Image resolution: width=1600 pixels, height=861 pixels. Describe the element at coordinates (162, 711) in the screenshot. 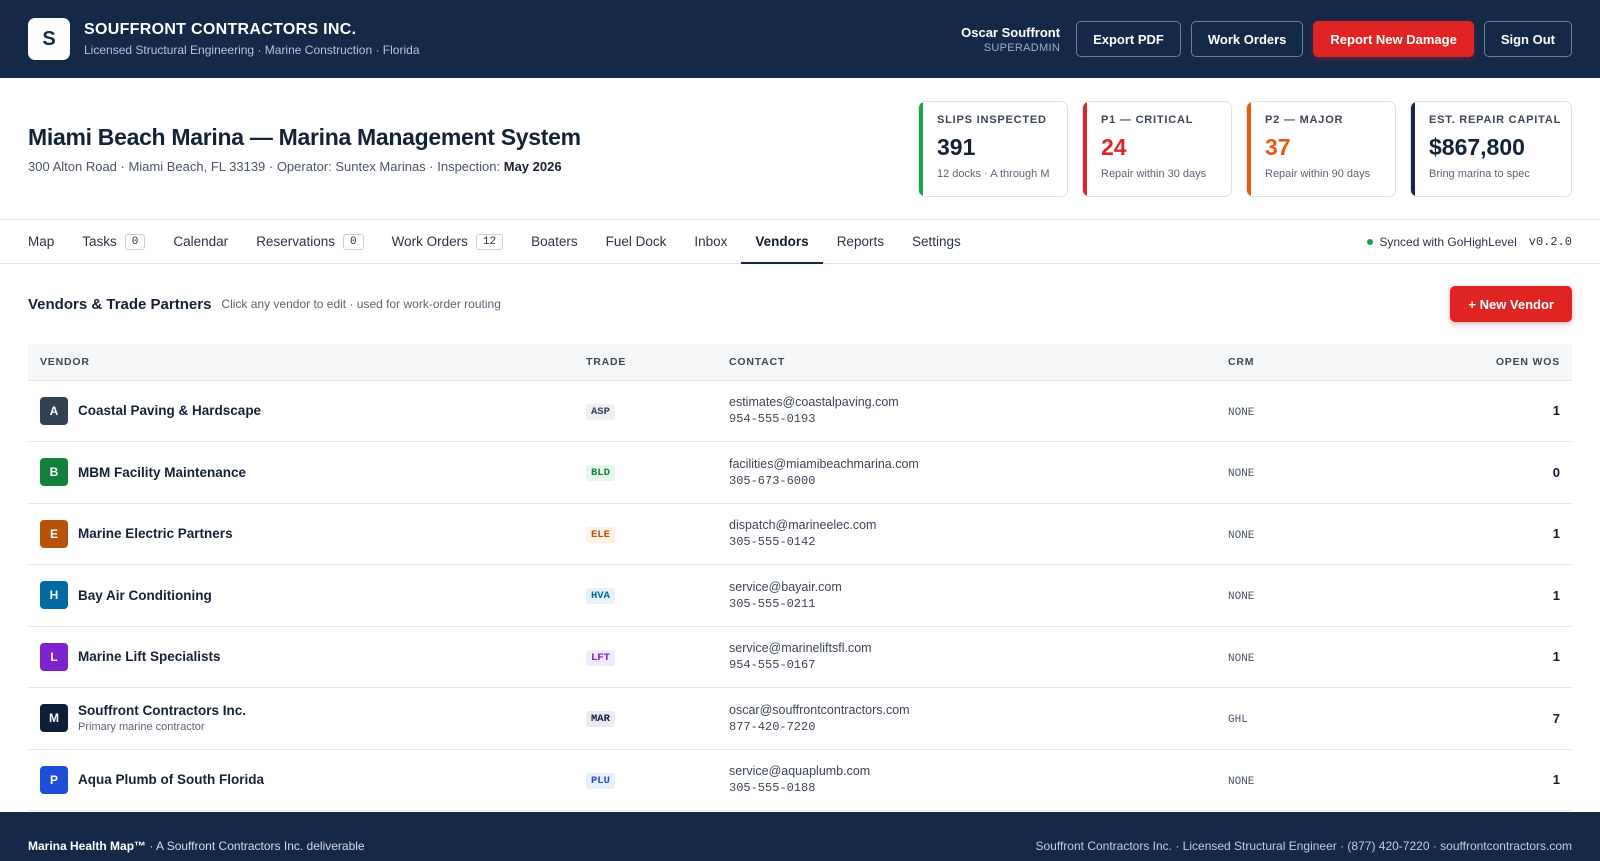

I see `vendor-name: Souffront Contractors Inc.` at that location.